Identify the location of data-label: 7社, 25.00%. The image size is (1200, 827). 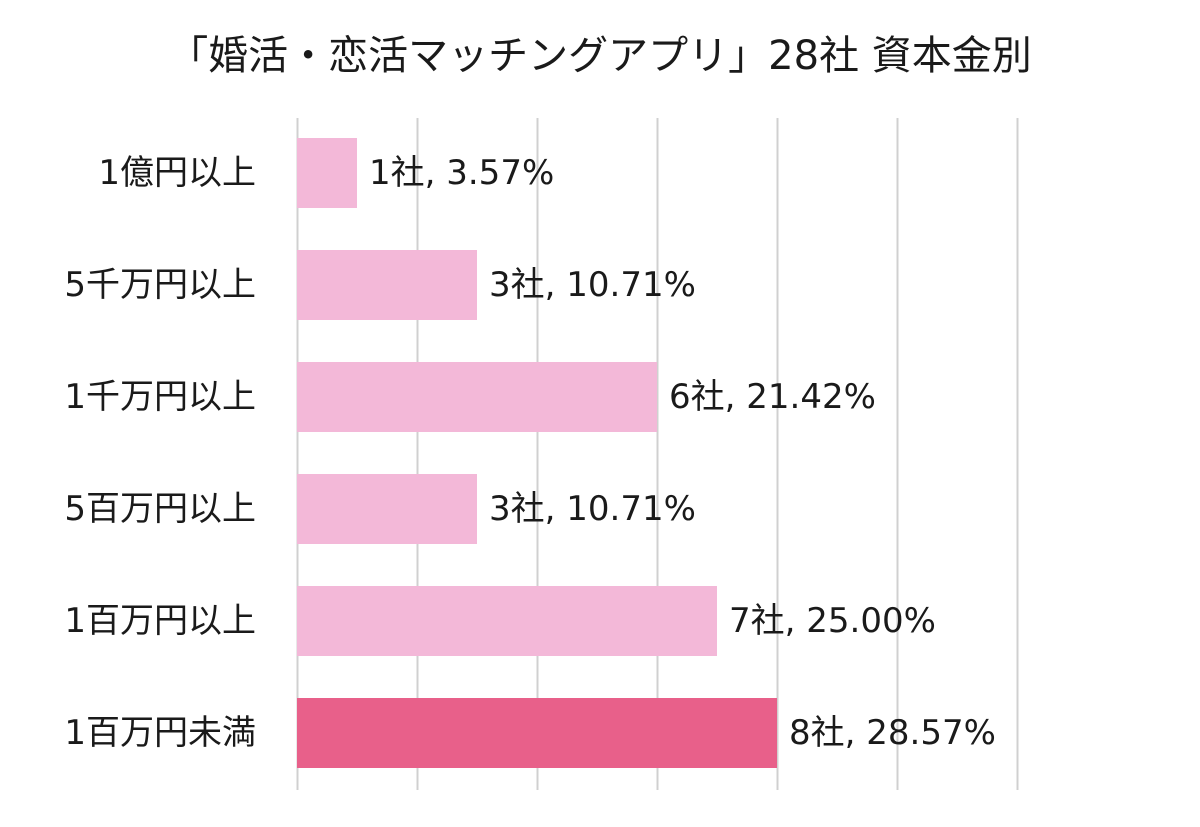
(832, 621).